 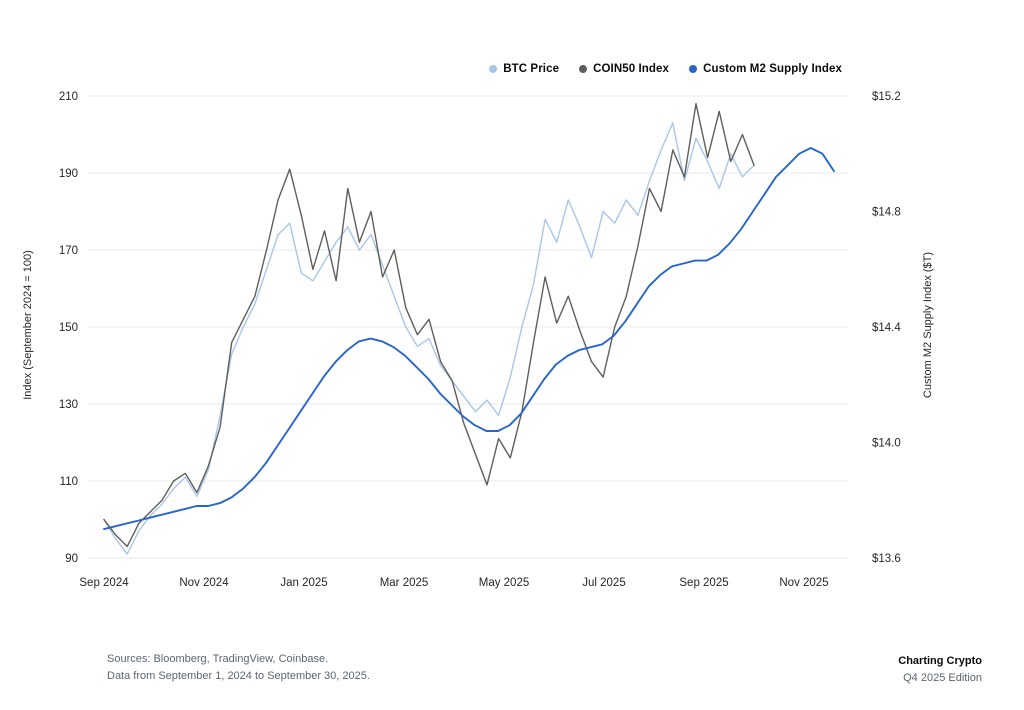 I want to click on svg-text: 130, so click(x=68, y=405).